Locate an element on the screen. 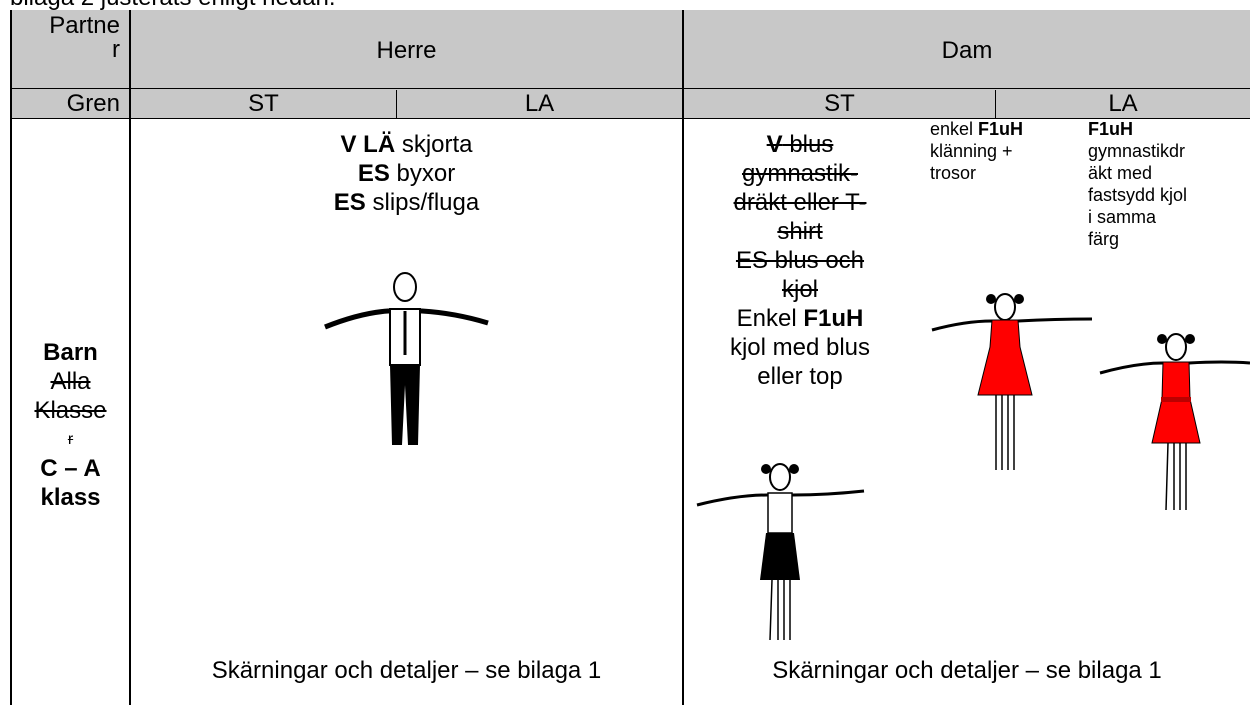 The height and width of the screenshot is (705, 1250). dam-footer: Skärningar och detaljer – se bilaga 1 is located at coordinates (967, 670).